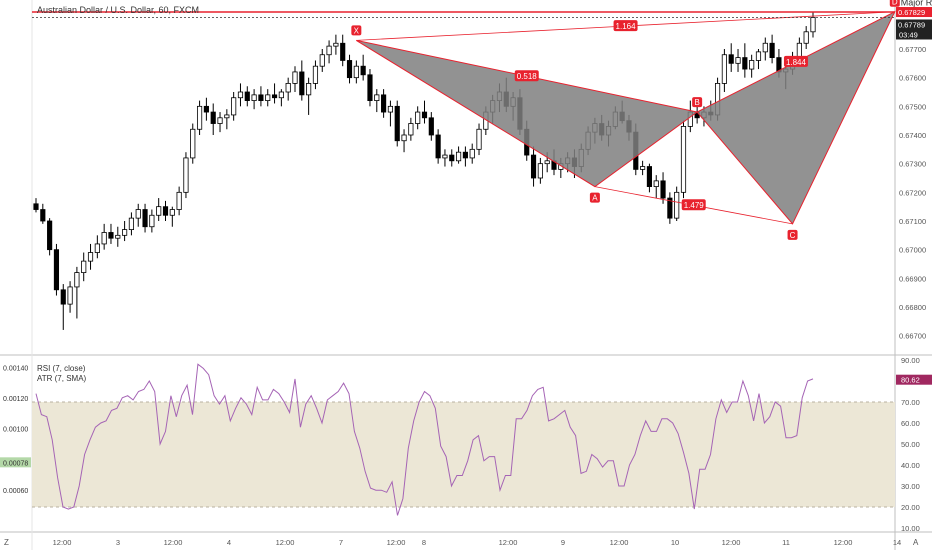  I want to click on price-tick-label: 0.66800, so click(912, 307).